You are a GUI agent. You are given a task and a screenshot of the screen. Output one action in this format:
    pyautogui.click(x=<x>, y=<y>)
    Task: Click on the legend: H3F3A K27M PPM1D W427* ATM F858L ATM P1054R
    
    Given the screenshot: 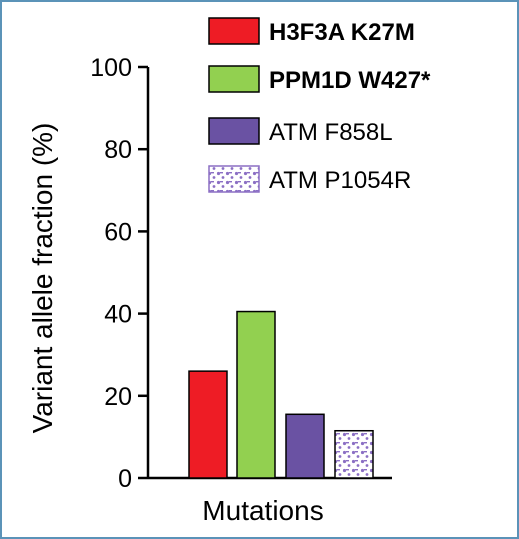 What is the action you would take?
    pyautogui.click(x=319, y=105)
    